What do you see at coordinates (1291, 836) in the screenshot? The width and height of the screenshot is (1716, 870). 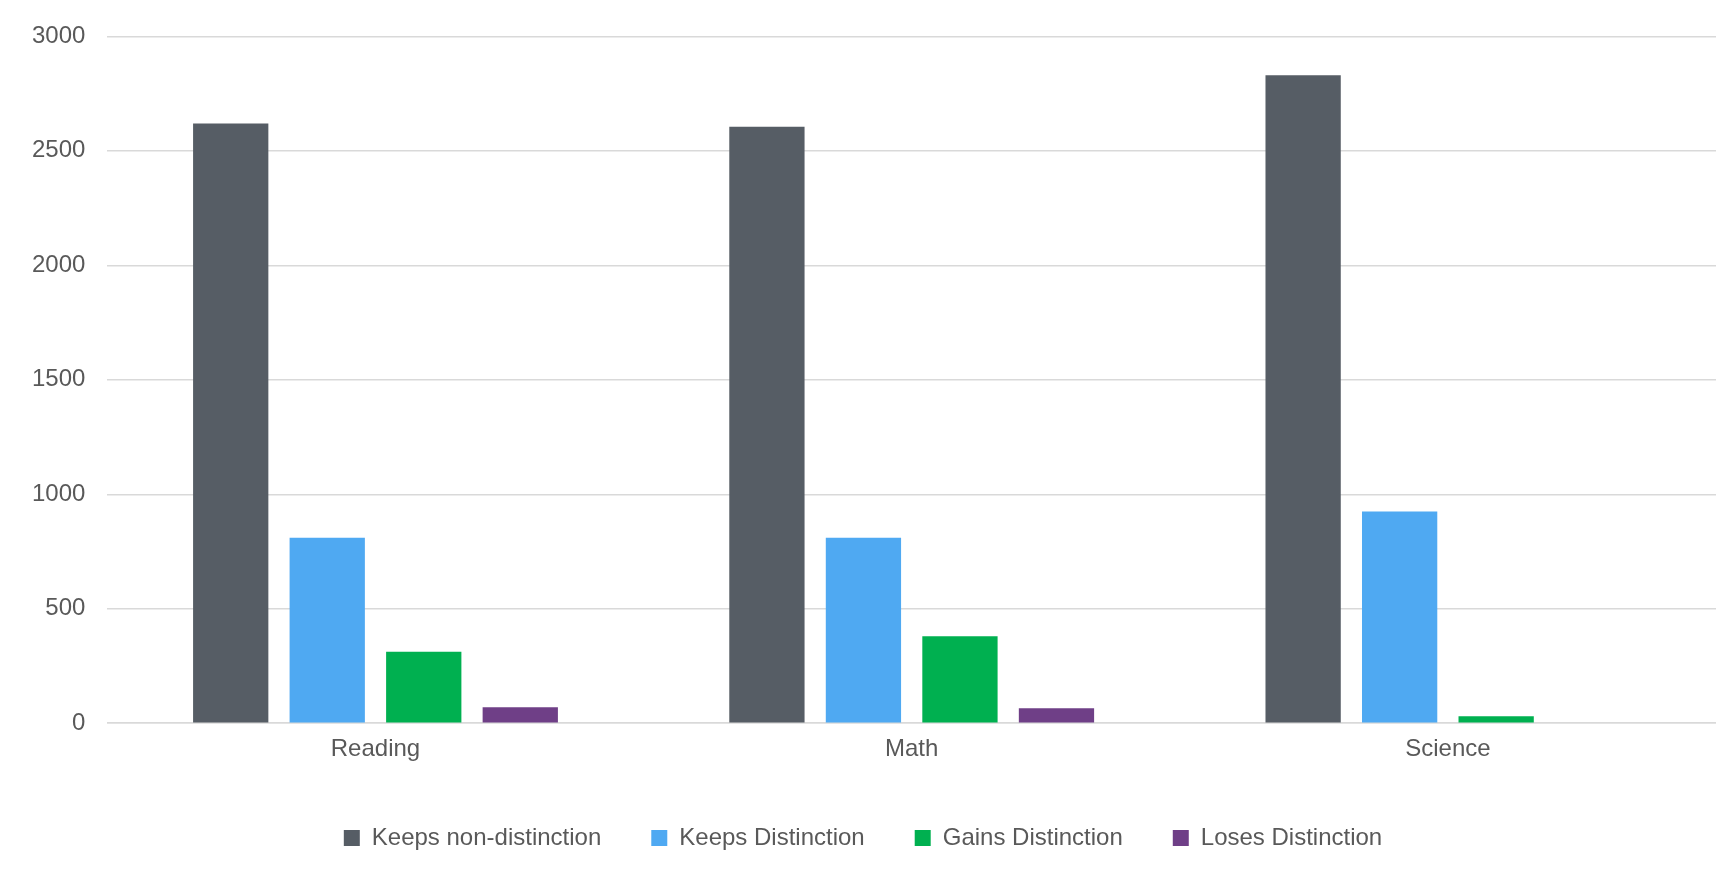 I see `legend-label: Loses Distinction` at bounding box center [1291, 836].